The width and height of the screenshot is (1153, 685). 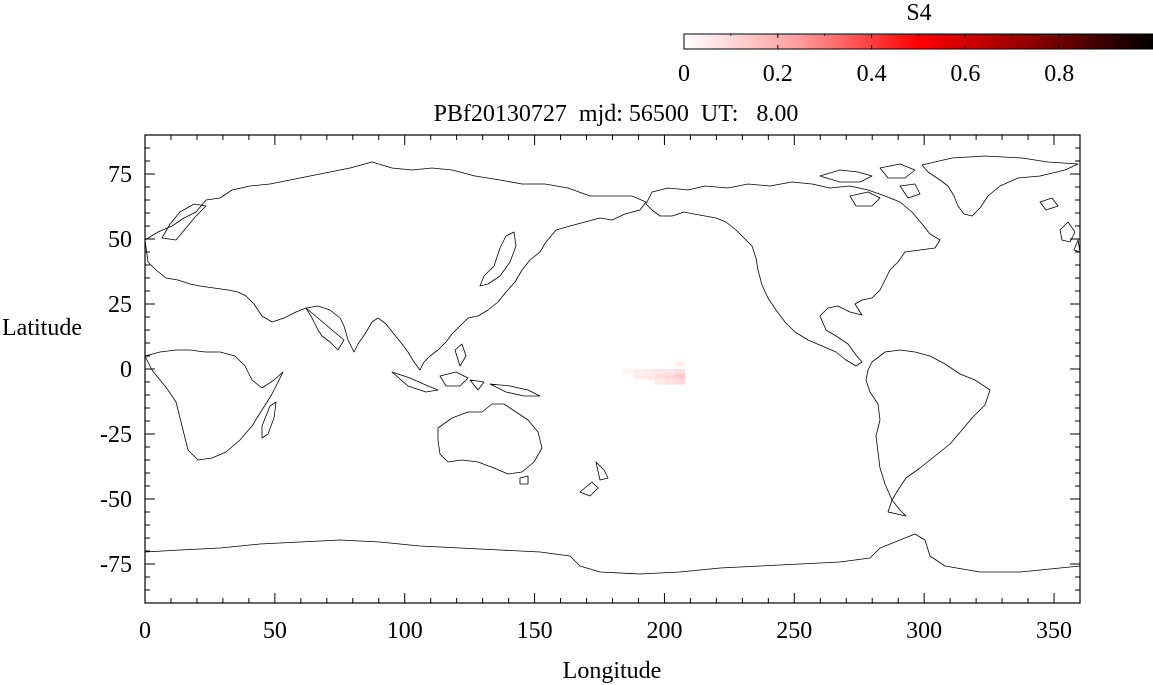 I want to click on coast-south-america, so click(x=928, y=433).